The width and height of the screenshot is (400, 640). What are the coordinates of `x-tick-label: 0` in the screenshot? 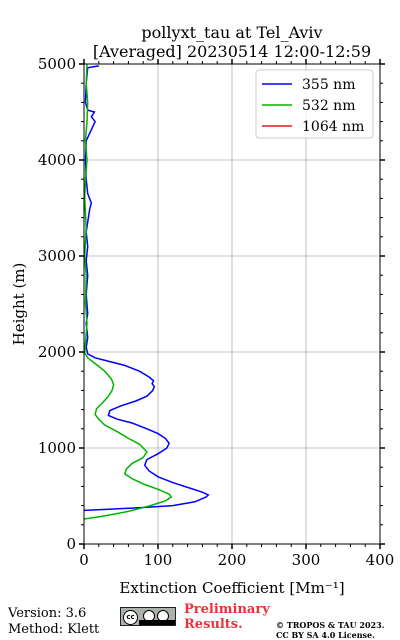 It's located at (84, 560).